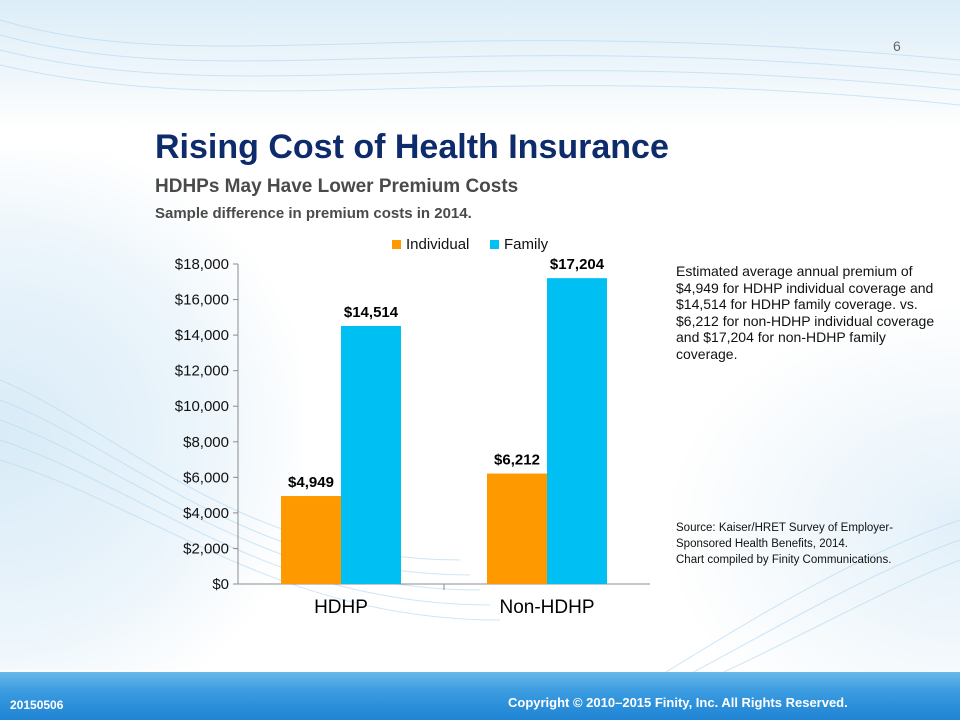  Describe the element at coordinates (517, 528) in the screenshot. I see `bar-individual-non-hdhp` at that location.